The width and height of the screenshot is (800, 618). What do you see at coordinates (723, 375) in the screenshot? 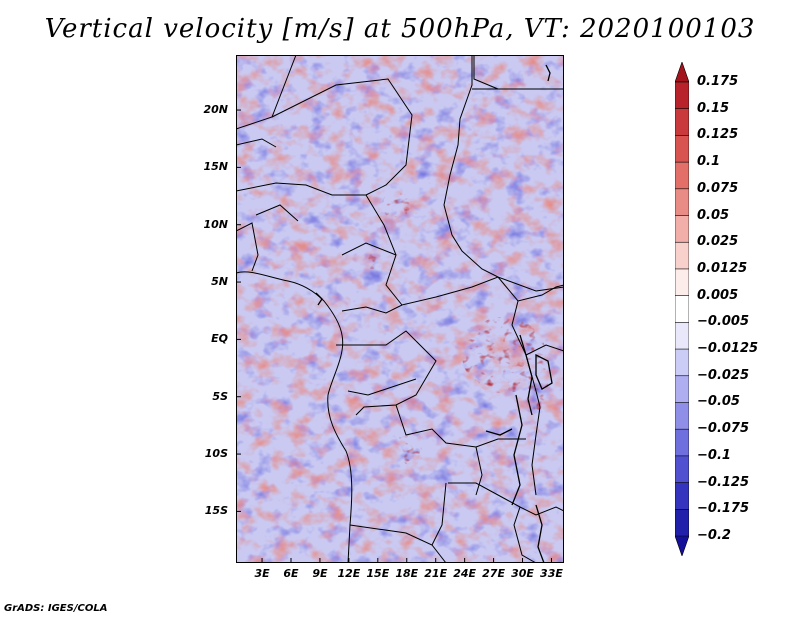
I see `colorbar-label: −0.025` at bounding box center [723, 375].